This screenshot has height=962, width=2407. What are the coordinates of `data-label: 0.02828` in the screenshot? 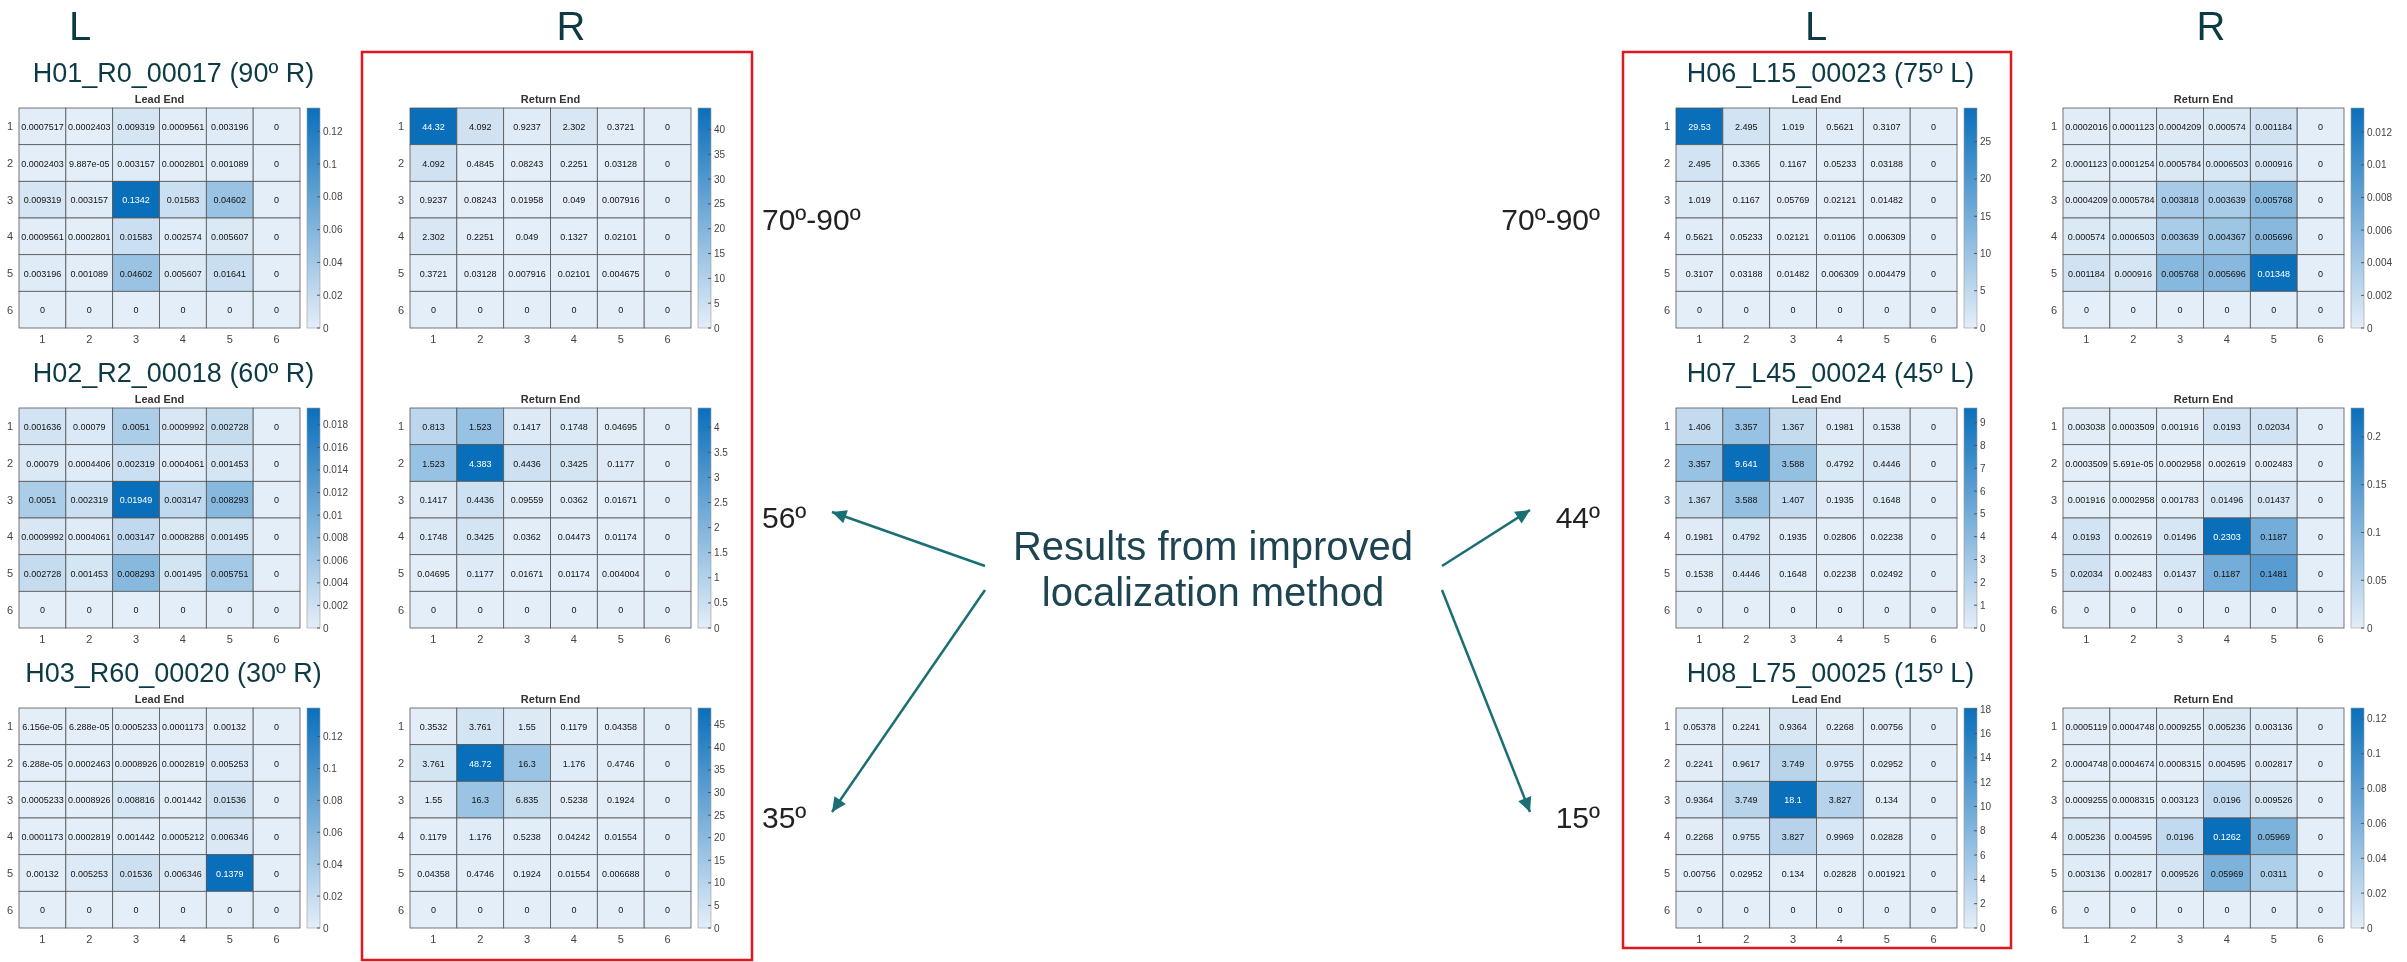 It's located at (1887, 836).